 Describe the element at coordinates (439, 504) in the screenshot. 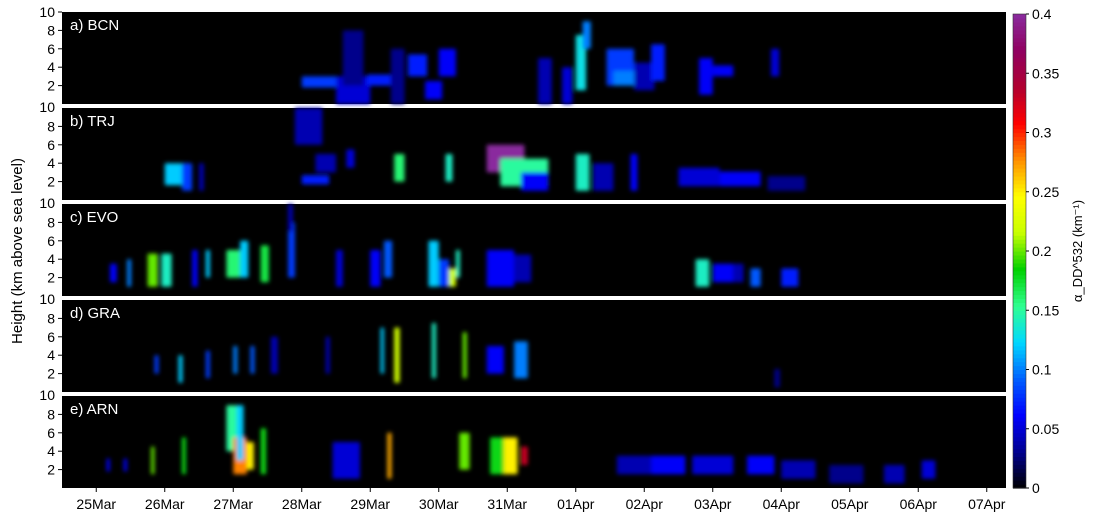

I see `x-tick-label: 30Mar` at that location.